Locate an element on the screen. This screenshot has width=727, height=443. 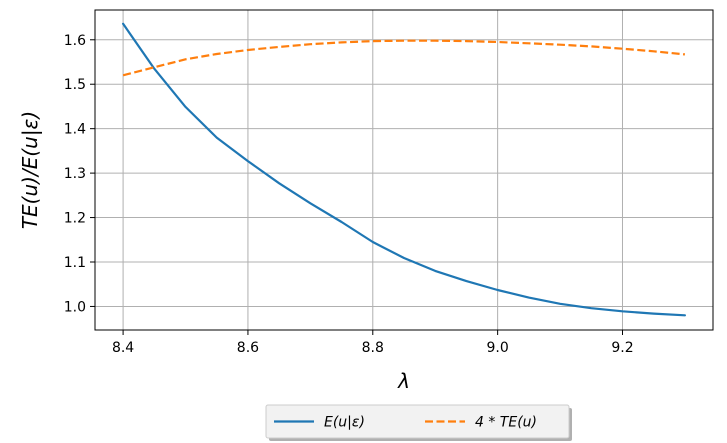
y-tick-label: 1.0 is located at coordinates (75, 307).